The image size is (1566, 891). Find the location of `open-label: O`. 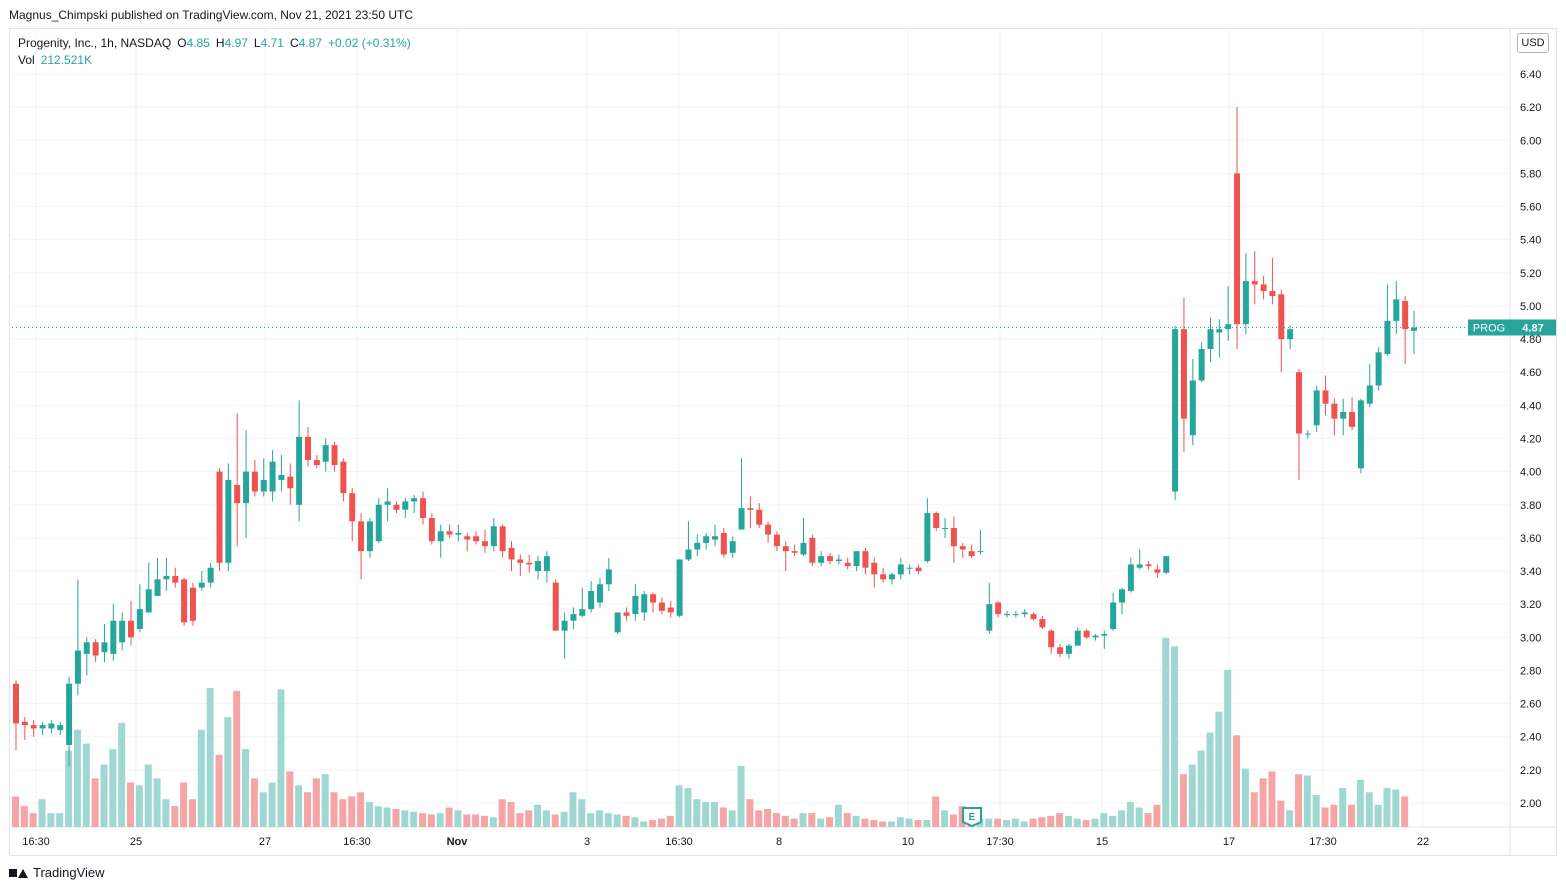

open-label: O is located at coordinates (182, 43).